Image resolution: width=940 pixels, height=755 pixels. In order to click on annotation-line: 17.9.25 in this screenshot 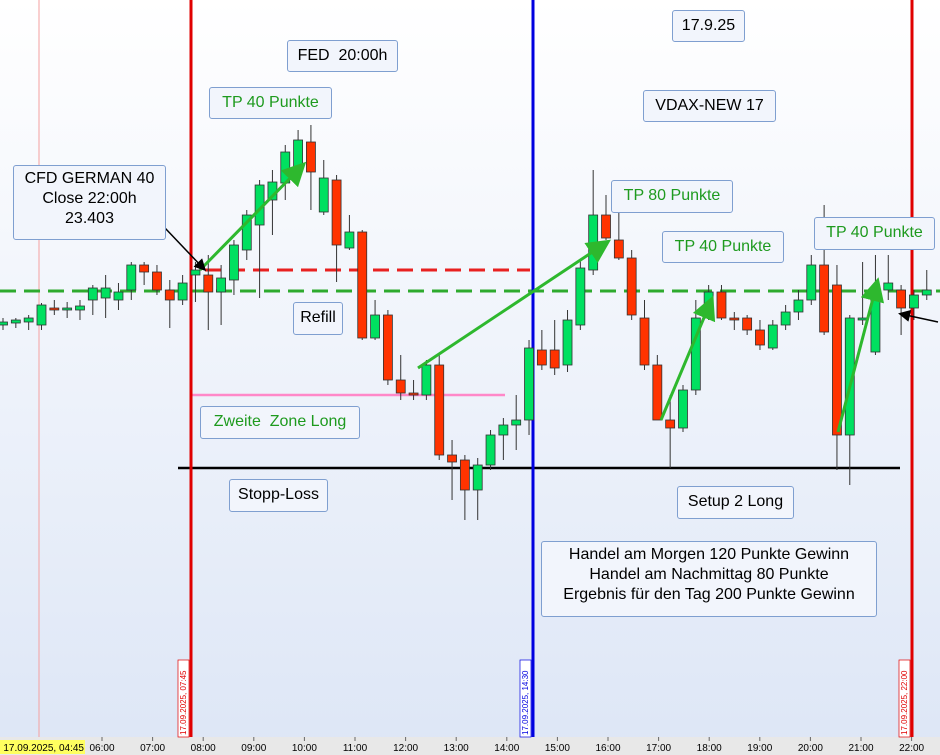, I will do `click(708, 25)`.